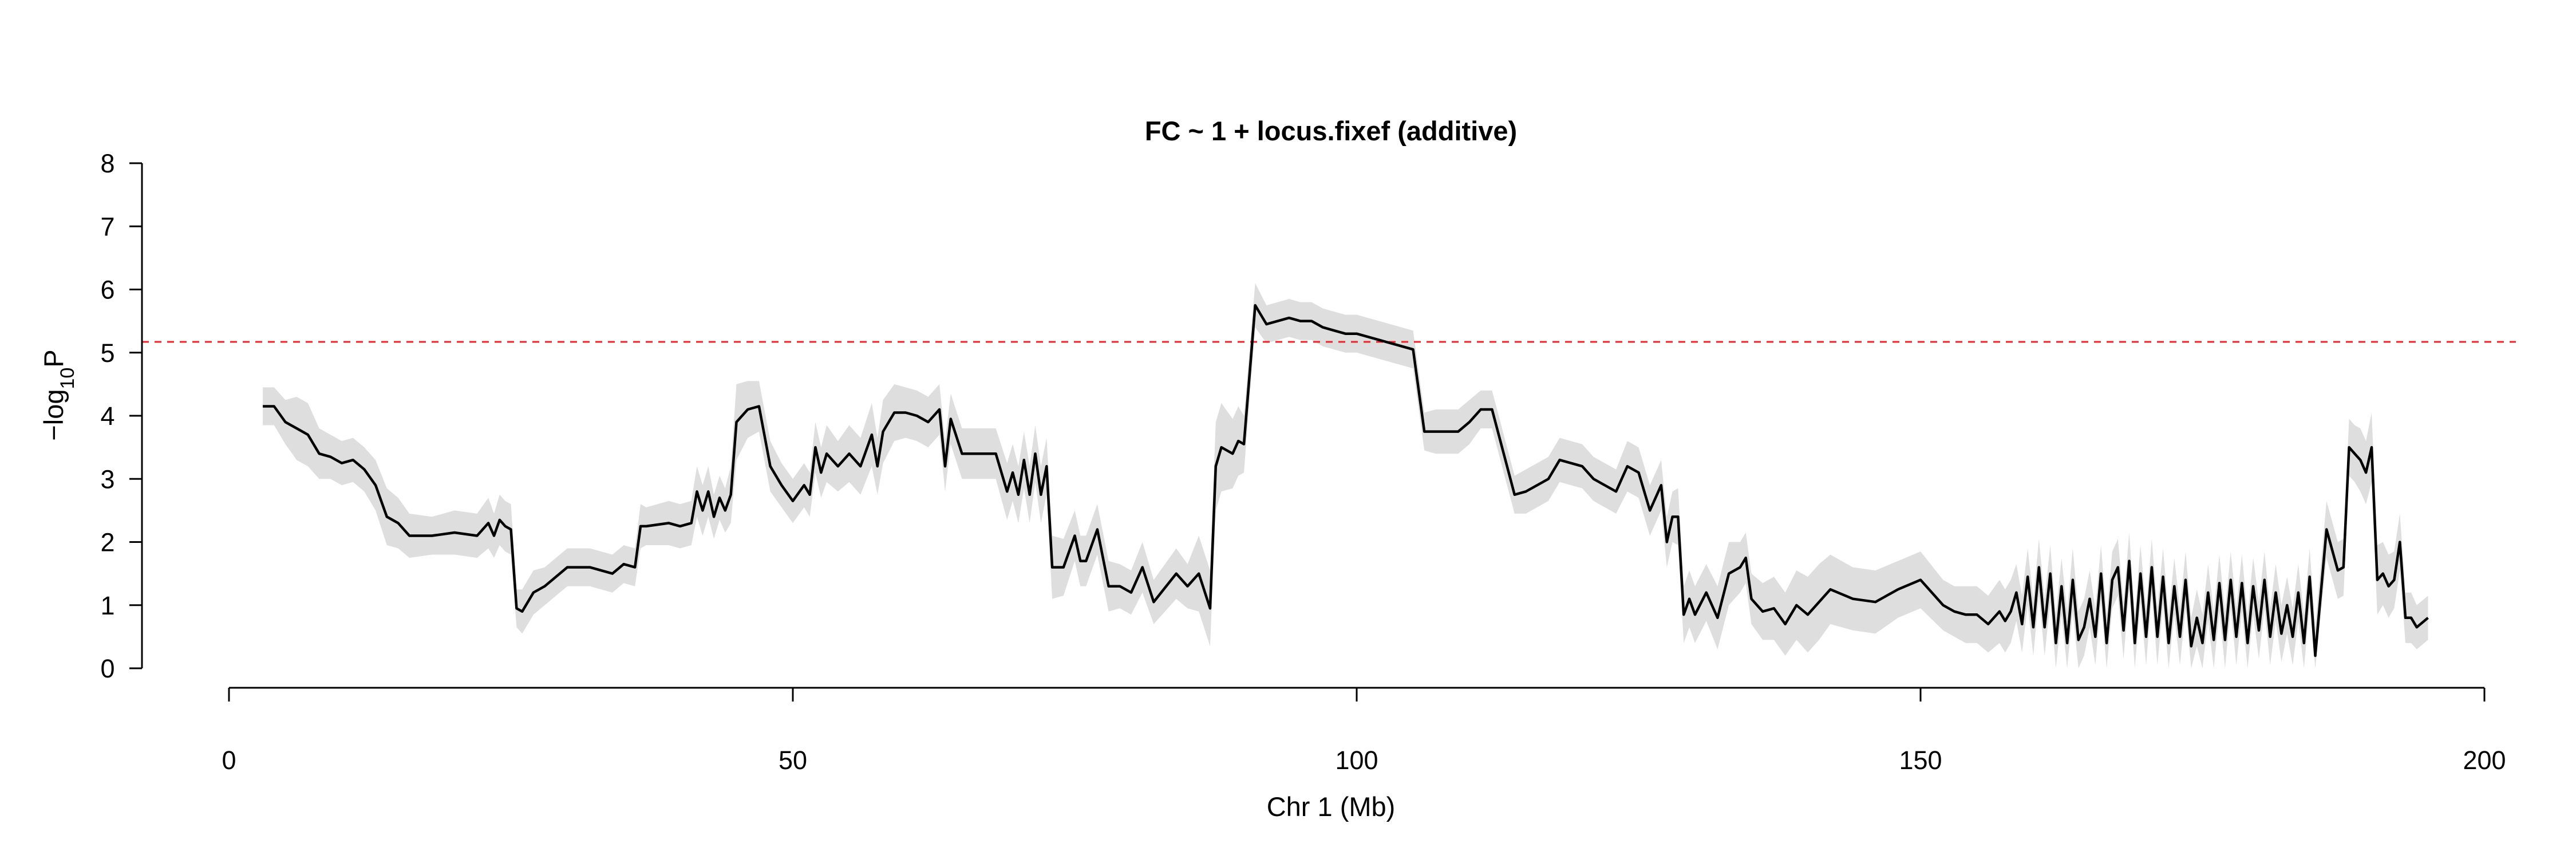  Describe the element at coordinates (793, 760) in the screenshot. I see `x-tick-label: 50` at that location.